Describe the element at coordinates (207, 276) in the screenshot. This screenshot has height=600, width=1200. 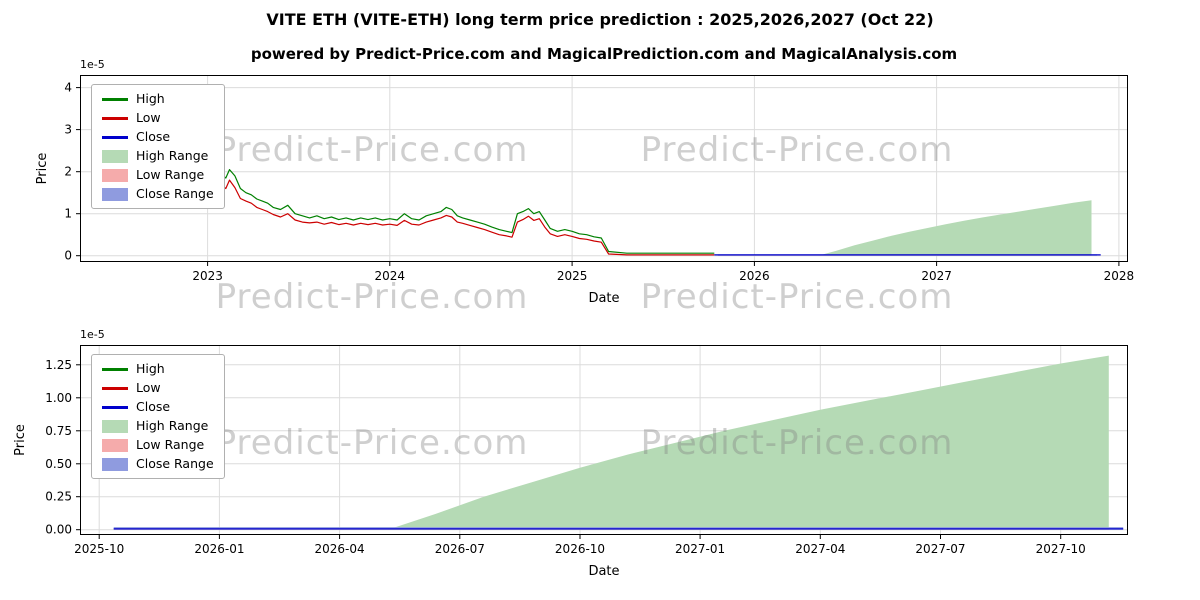
I see `x-tick-label: 2023` at that location.